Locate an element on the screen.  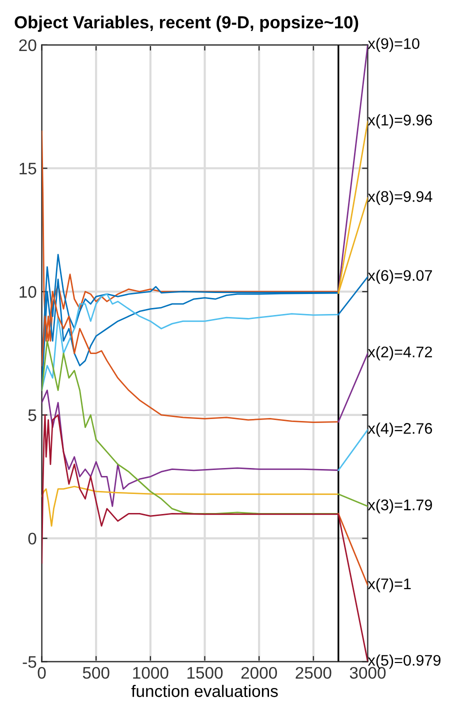
x-tick-label: 3000 is located at coordinates (368, 672).